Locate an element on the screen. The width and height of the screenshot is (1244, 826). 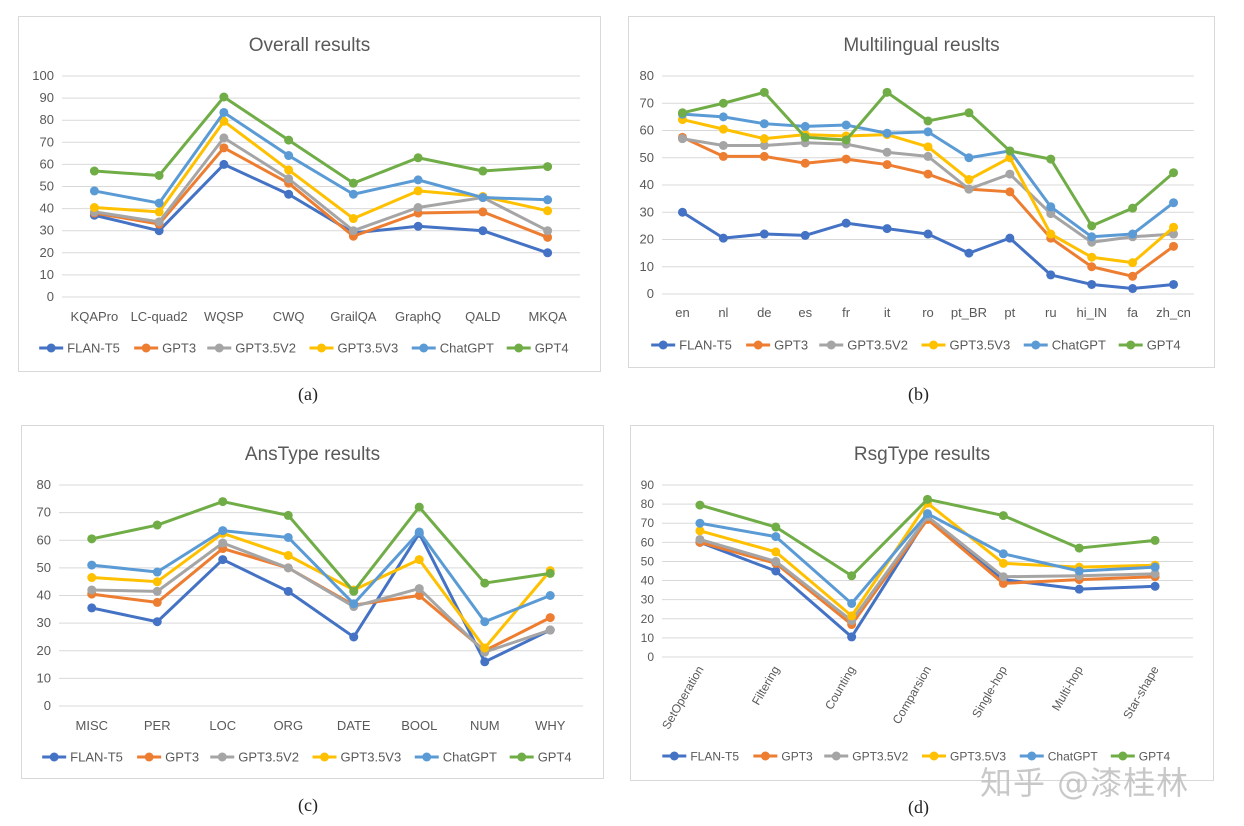
x-tick-label: BOOL is located at coordinates (419, 725).